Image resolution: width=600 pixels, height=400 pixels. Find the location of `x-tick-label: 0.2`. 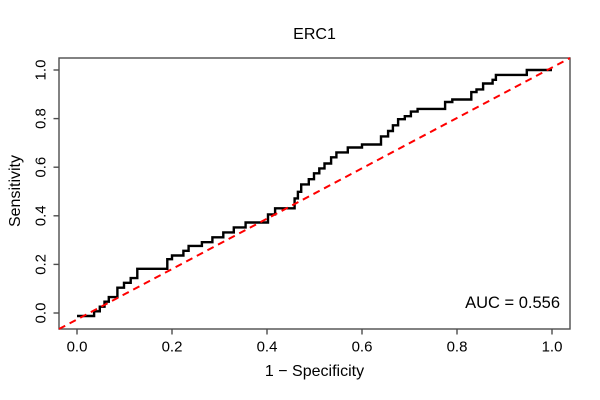

x-tick-label: 0.2 is located at coordinates (172, 347).